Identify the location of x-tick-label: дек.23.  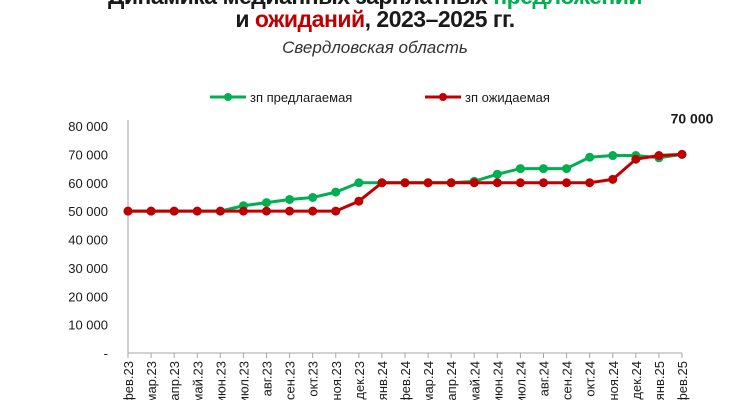
(359, 380).